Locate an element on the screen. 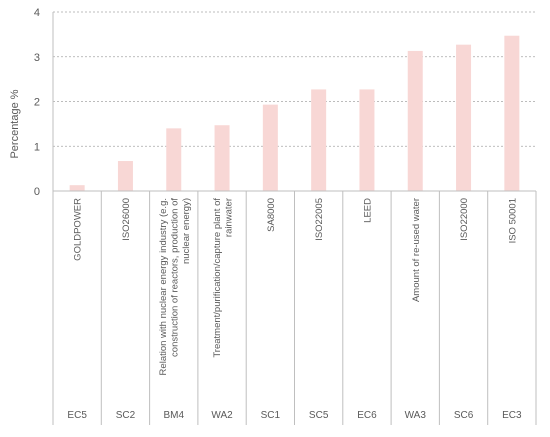 This screenshot has height=437, width=550. category-label-ec3: ISO 50001 is located at coordinates (512, 220).